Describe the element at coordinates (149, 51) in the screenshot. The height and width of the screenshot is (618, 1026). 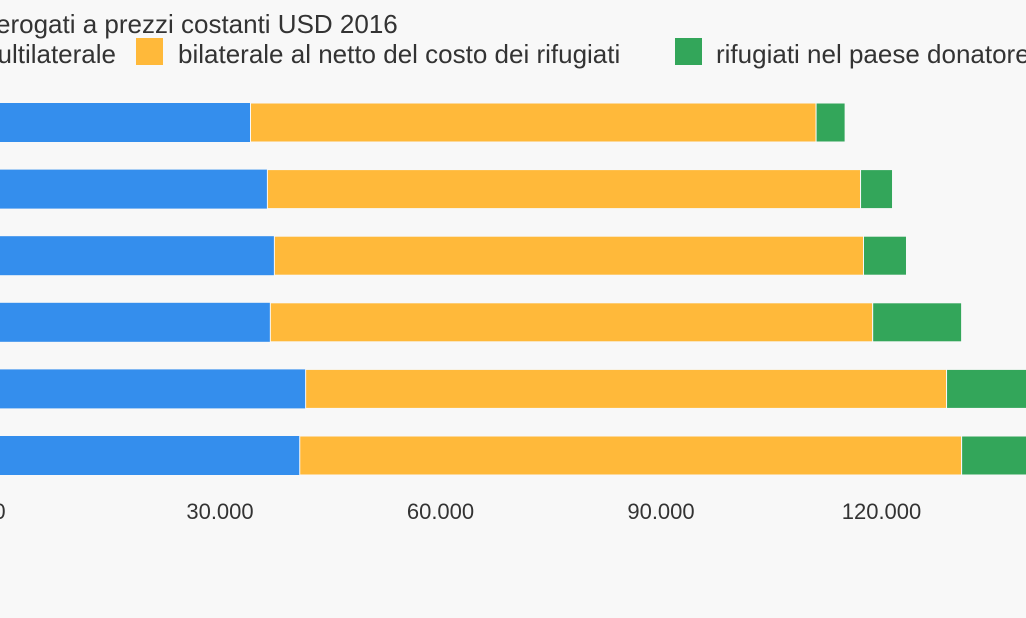
I see `legend-swatch-bilaterale` at that location.